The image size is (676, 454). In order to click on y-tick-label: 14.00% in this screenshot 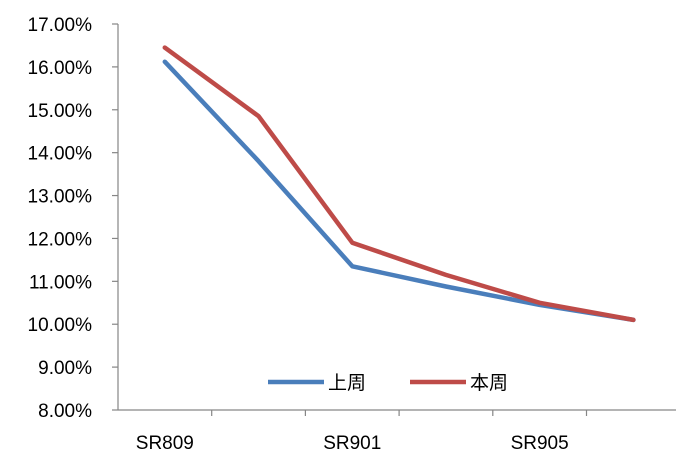, I will do `click(60, 154)`.